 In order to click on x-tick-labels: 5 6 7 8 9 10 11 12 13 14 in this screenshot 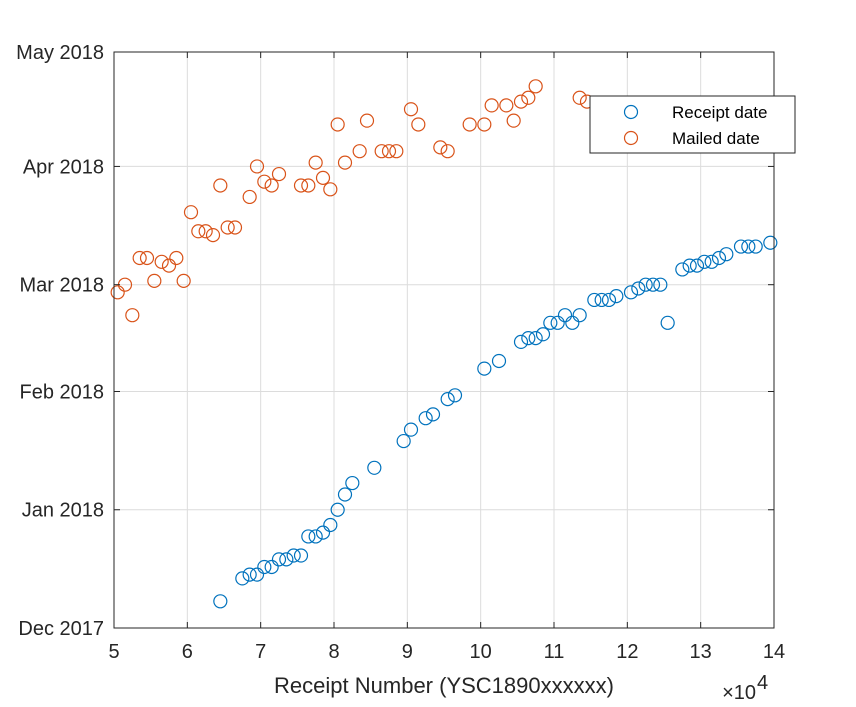, I will do `click(446, 652)`.